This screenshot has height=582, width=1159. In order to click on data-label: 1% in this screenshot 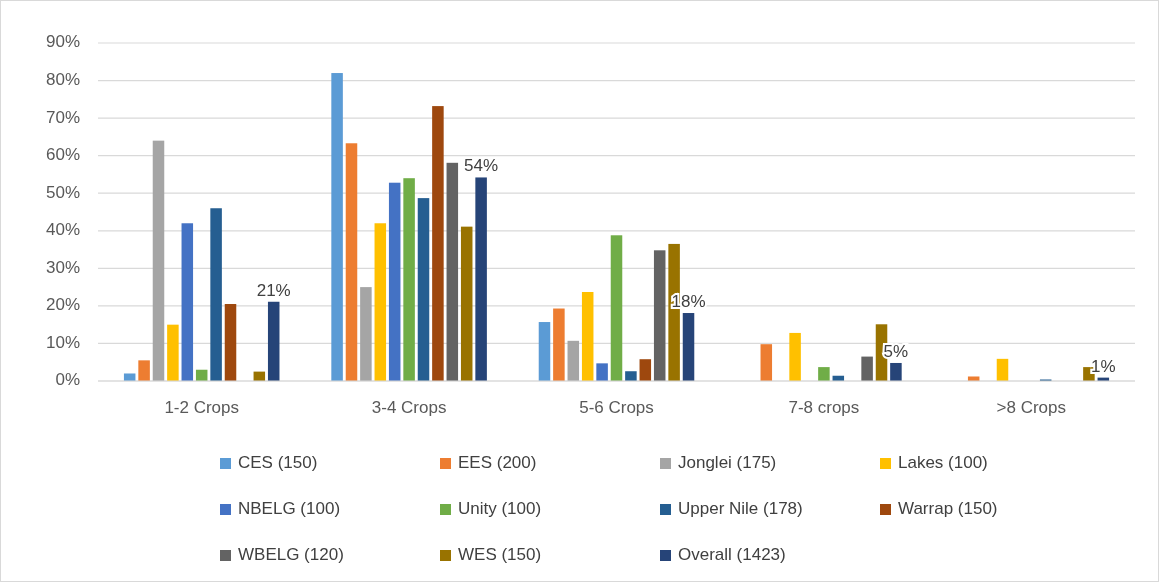, I will do `click(1103, 366)`.